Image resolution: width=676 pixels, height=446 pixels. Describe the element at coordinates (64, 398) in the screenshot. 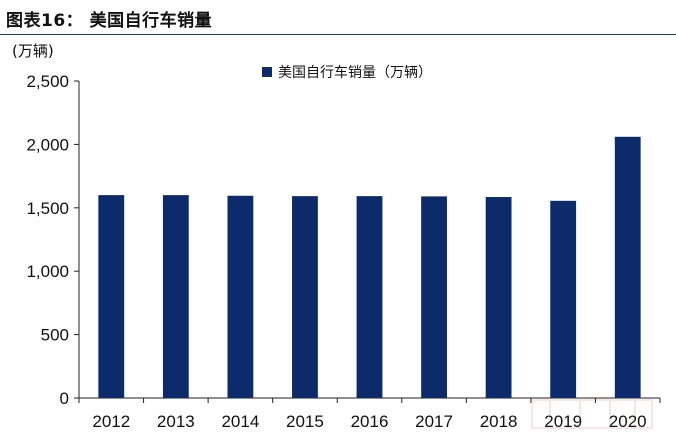

I see `y-tick-label: 0` at that location.